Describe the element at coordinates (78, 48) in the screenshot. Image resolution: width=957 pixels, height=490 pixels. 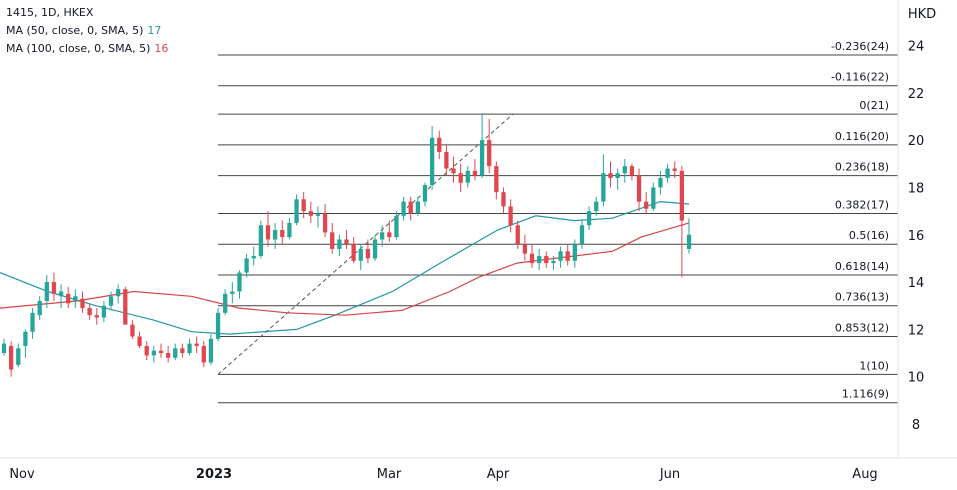
I see `ma100-label: MA (100, close, 0, SMA, 5)` at that location.